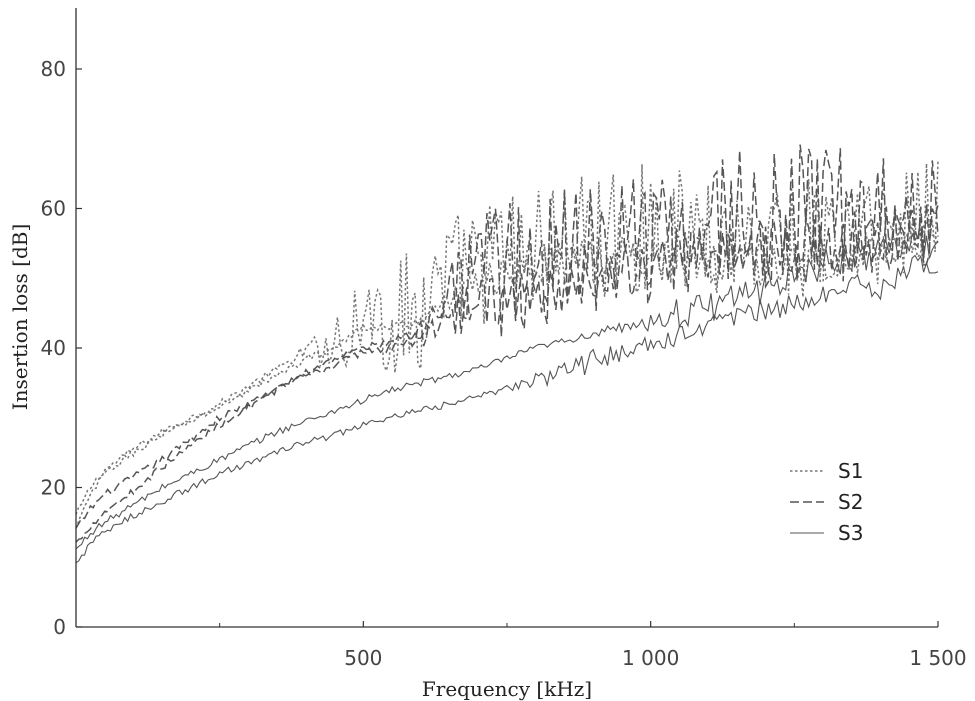 The width and height of the screenshot is (975, 701). What do you see at coordinates (53, 69) in the screenshot?
I see `y-tick-label: 80` at bounding box center [53, 69].